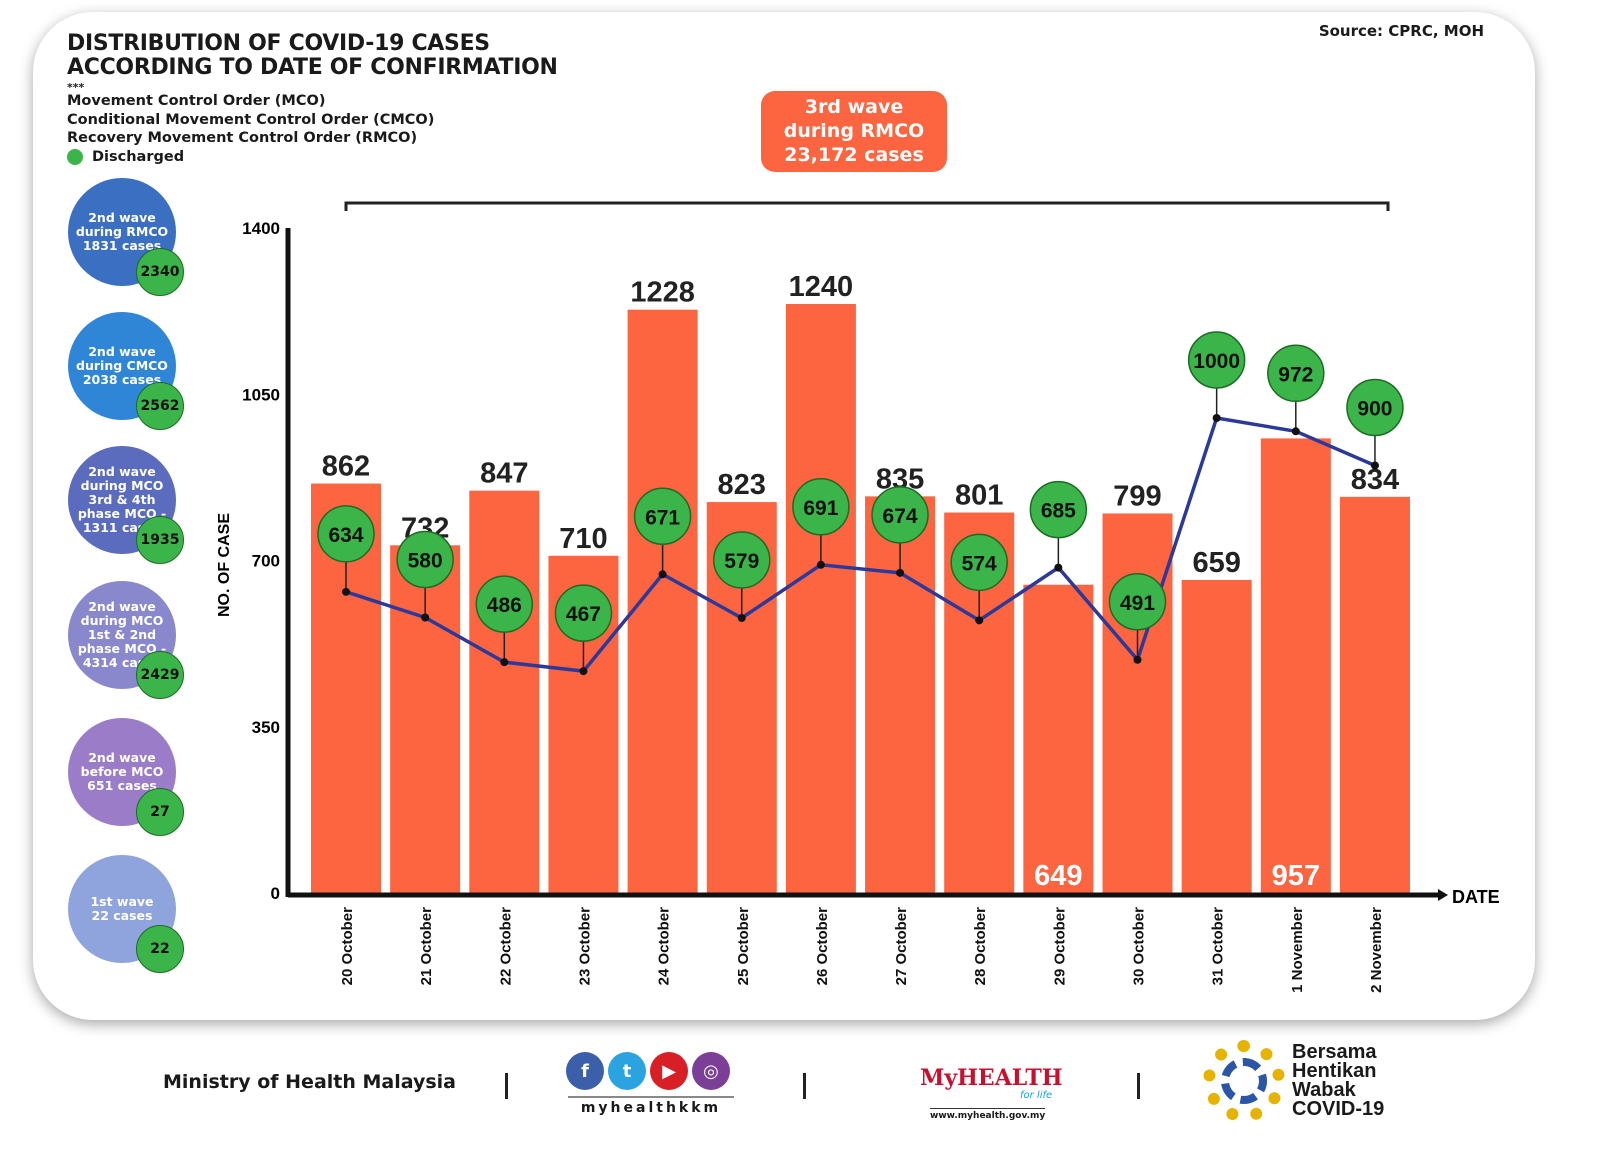  I want to click on twitter-icon: t, so click(627, 1071).